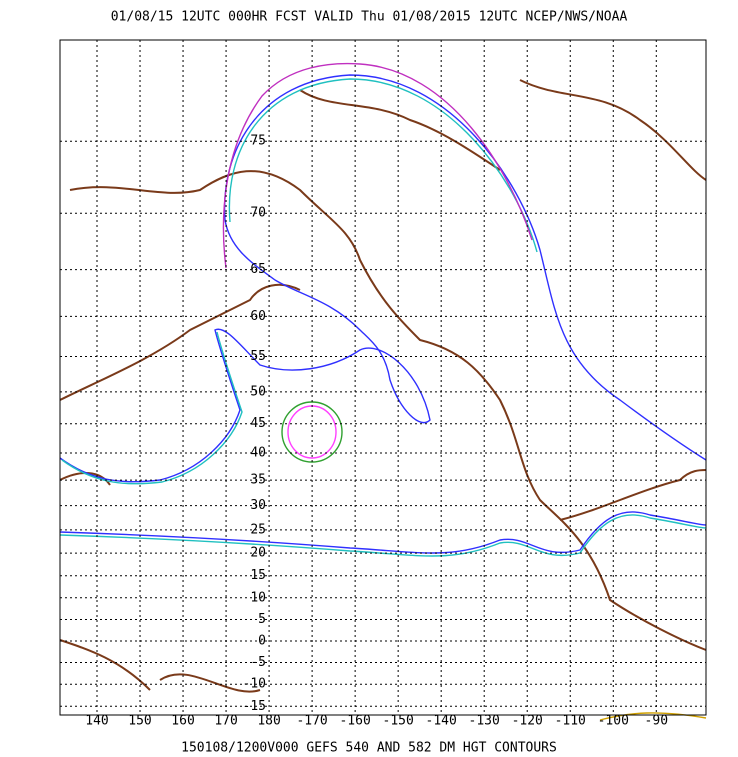 Image resolution: width=738 pixels, height=757 pixels. What do you see at coordinates (311, 721) in the screenshot?
I see `longitude-label: -170` at bounding box center [311, 721].